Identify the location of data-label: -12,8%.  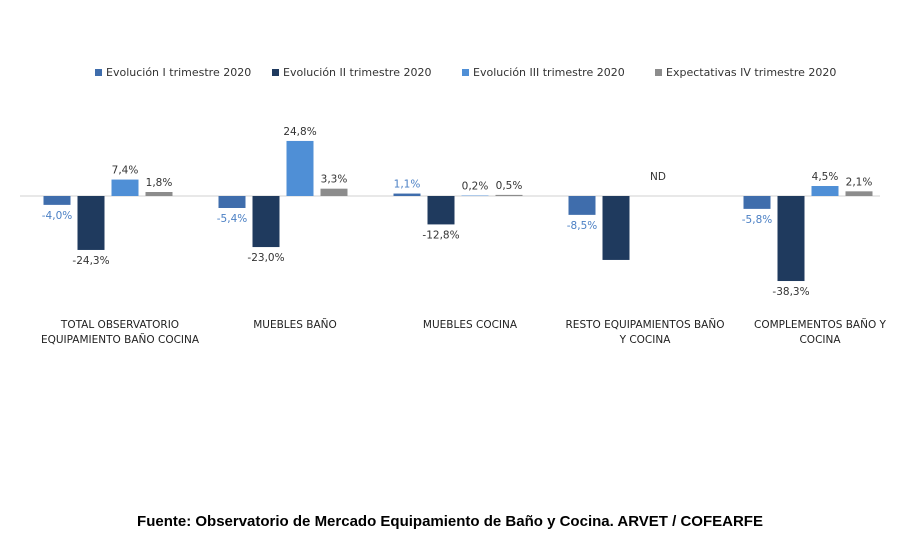
(440, 235).